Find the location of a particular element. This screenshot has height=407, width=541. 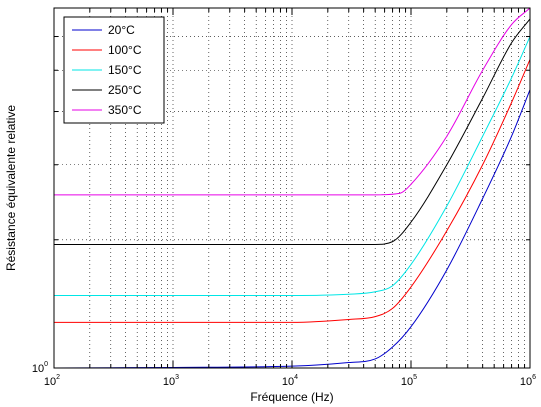

legend: 20°C 100°C 150°C 250°C 350°C is located at coordinates (114, 70).